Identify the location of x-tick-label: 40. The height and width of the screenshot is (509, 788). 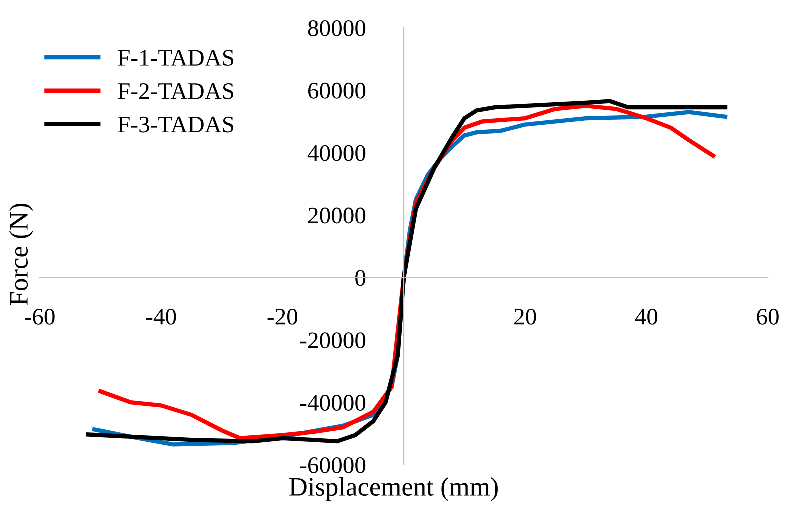
(646, 316).